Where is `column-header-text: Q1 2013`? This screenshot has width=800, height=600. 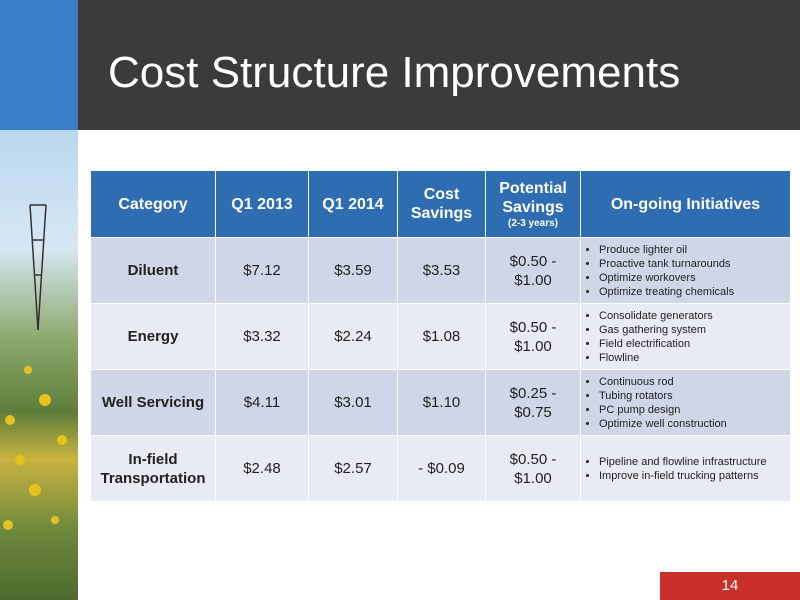 column-header-text: Q1 2013 is located at coordinates (262, 204).